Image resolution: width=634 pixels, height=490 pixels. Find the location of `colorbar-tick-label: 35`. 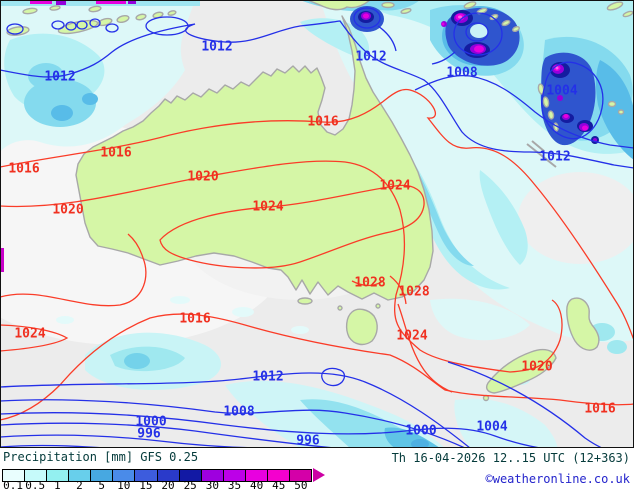

colorbar-tick-label: 35 is located at coordinates (234, 484).